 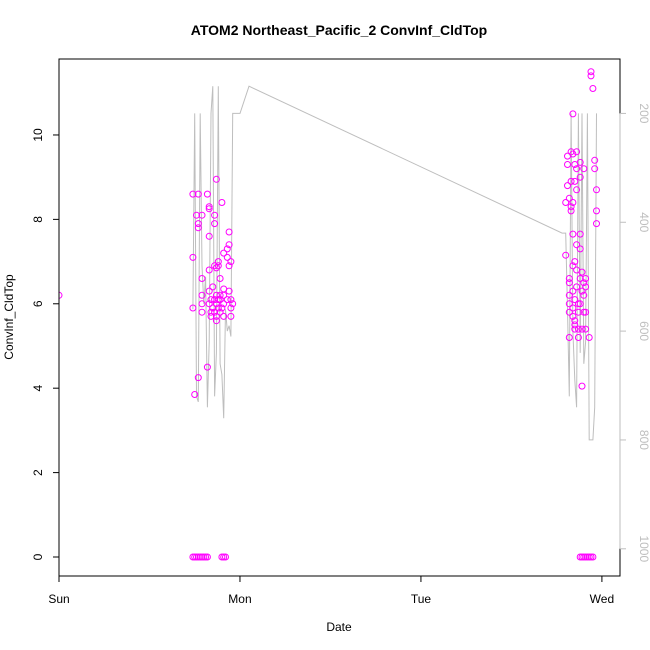 I want to click on right-tick-label: 800, so click(x=643, y=440).